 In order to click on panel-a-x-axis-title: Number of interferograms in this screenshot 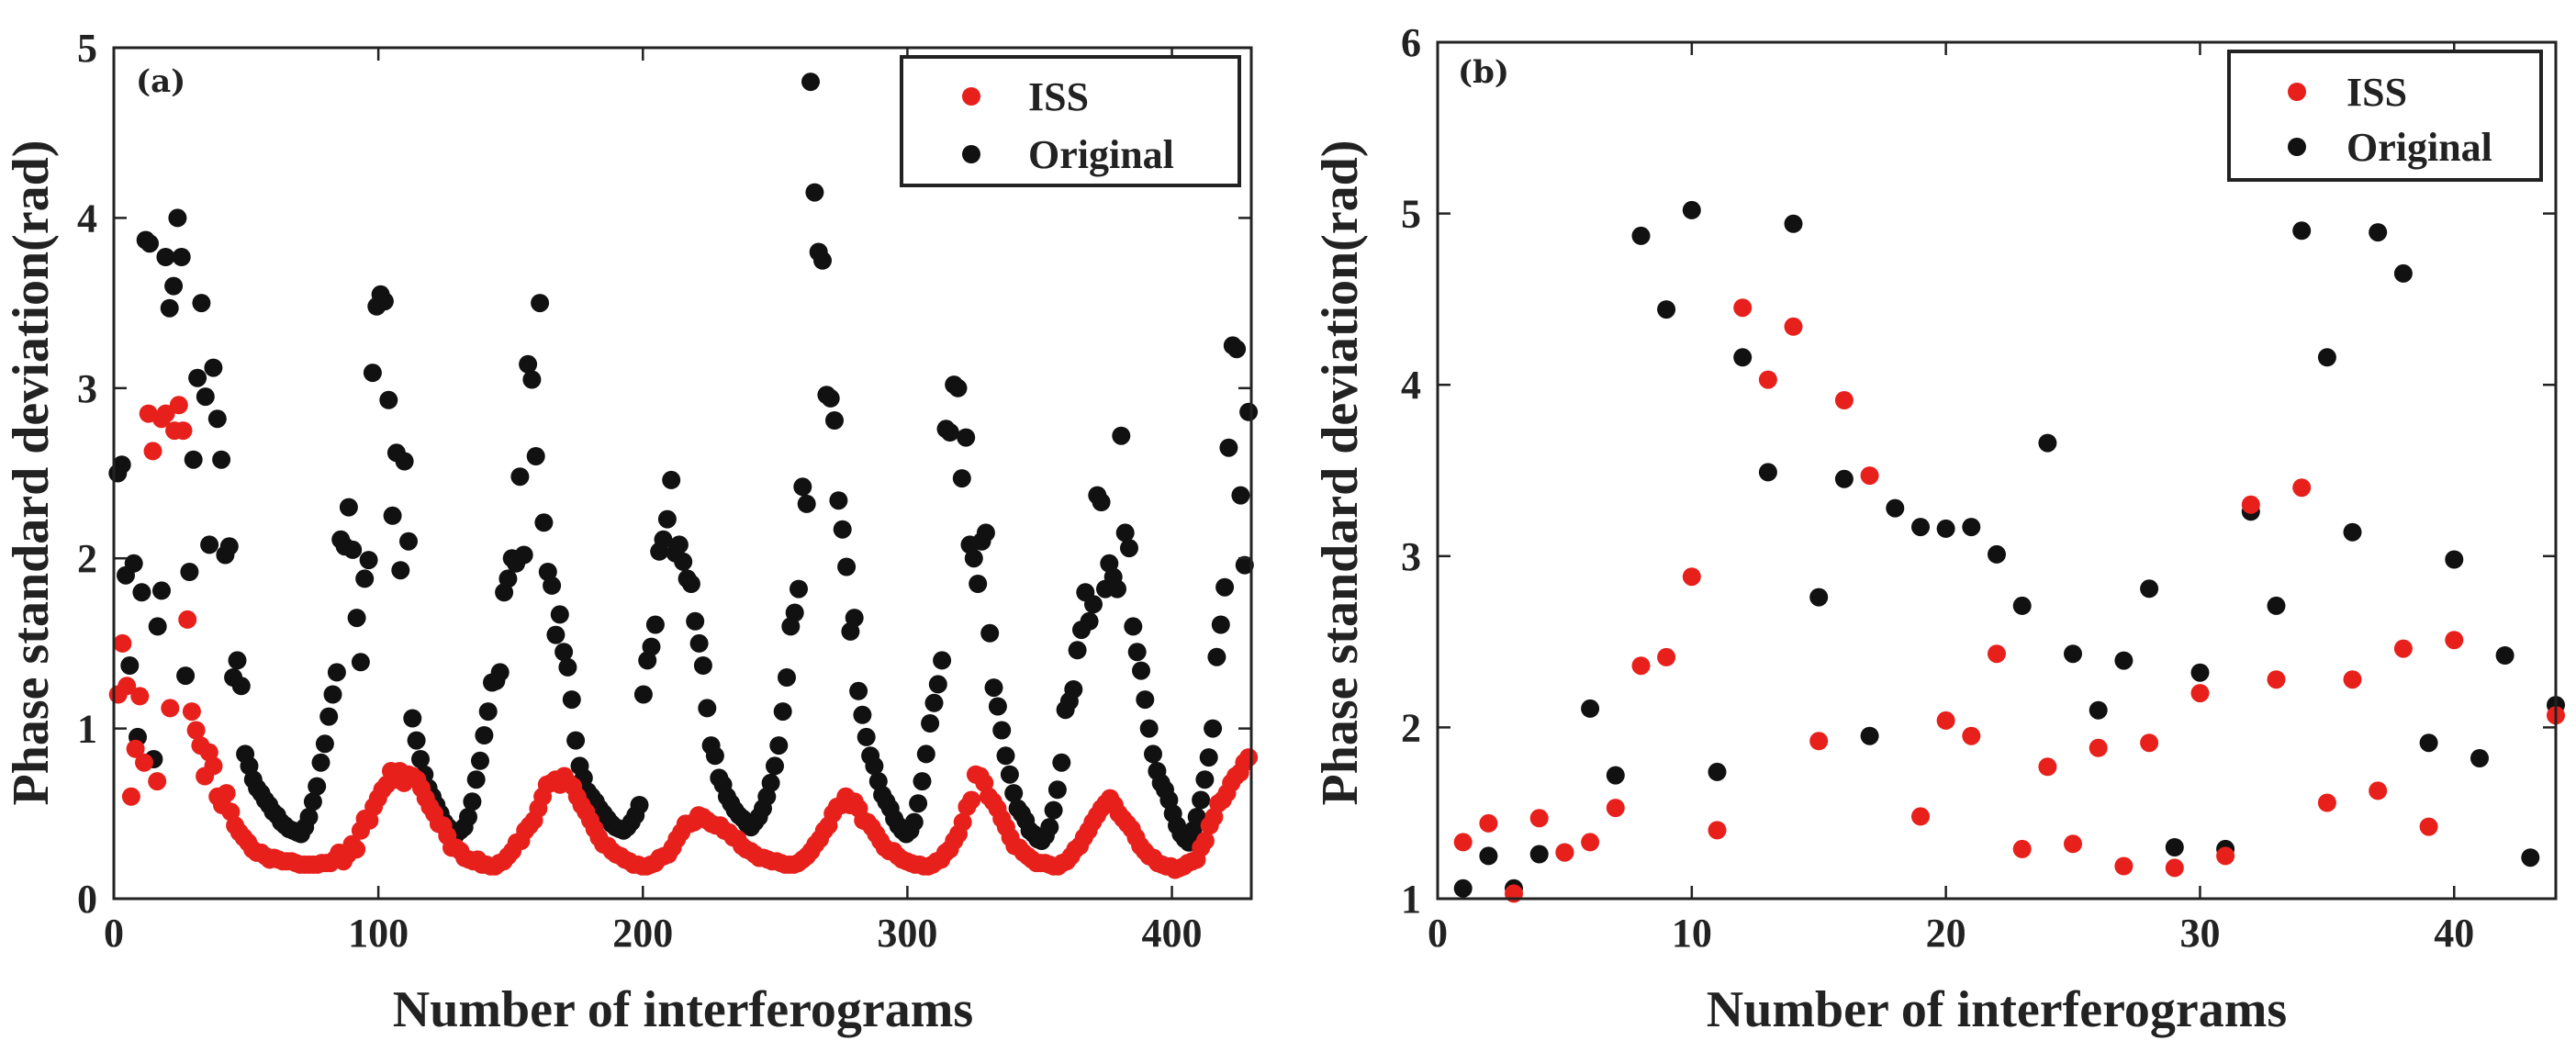, I will do `click(683, 1009)`.